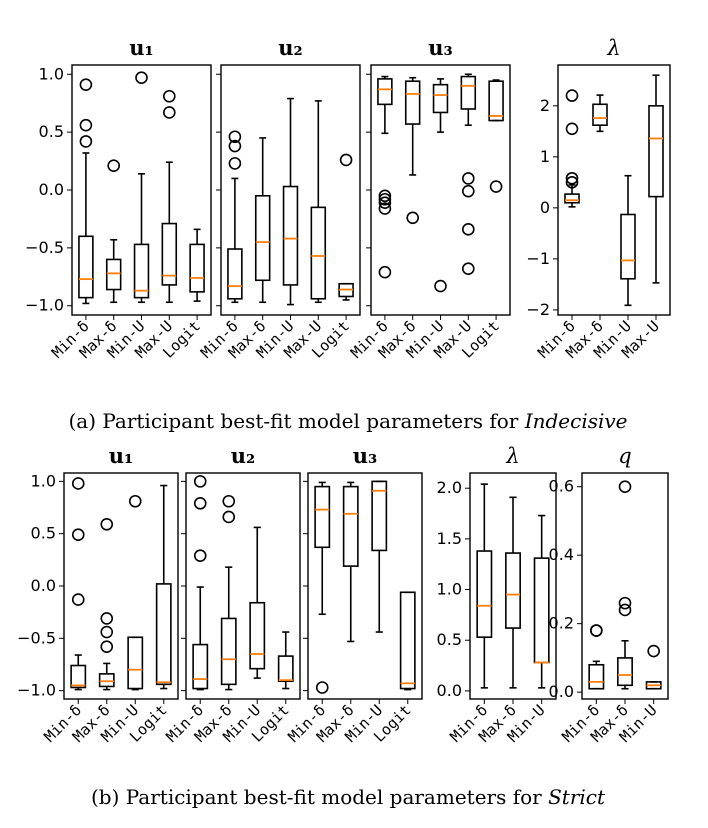 The image size is (708, 828). I want to click on panel-title: q, so click(624, 456).